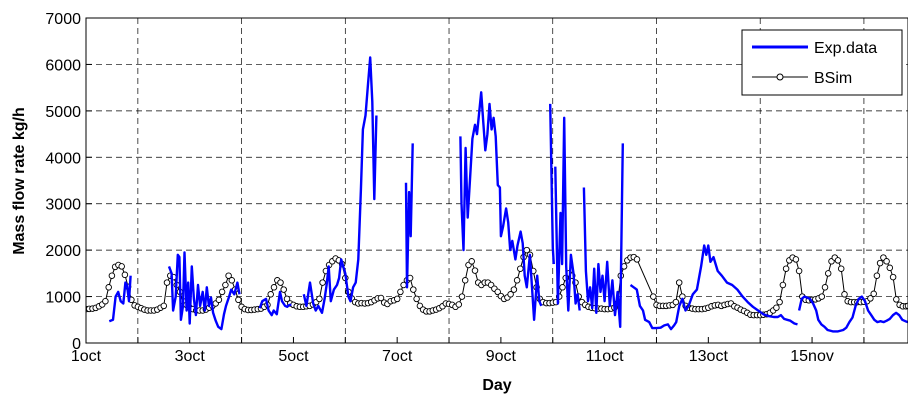 This screenshot has height=404, width=908. I want to click on y-tick-label: 3000, so click(63, 205).